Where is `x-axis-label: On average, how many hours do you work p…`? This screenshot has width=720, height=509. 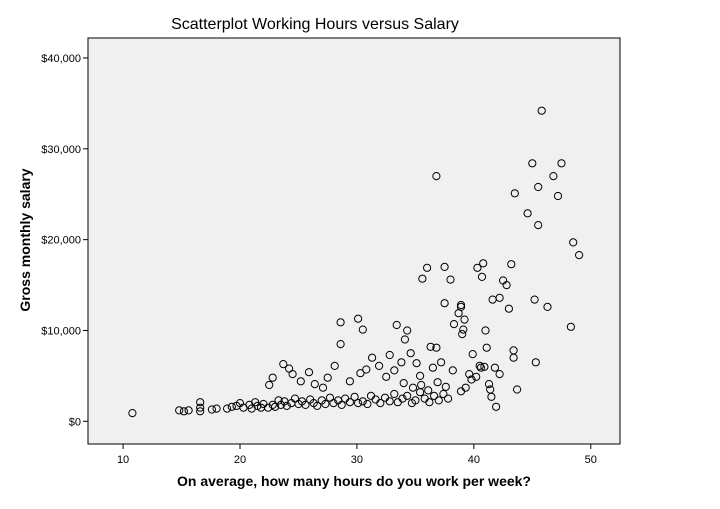 x-axis-label: On average, how many hours do you work p… is located at coordinates (354, 481).